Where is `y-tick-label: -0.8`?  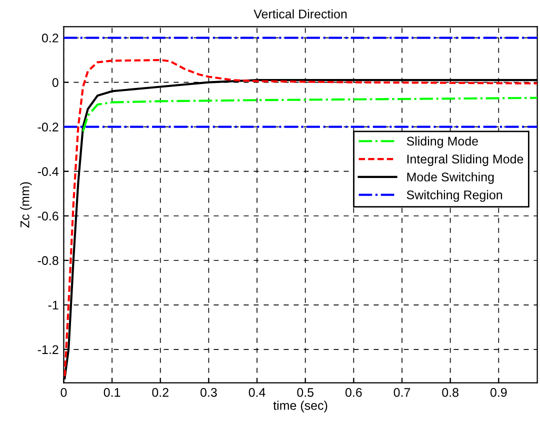
y-tick-label: -0.8 is located at coordinates (48, 261).